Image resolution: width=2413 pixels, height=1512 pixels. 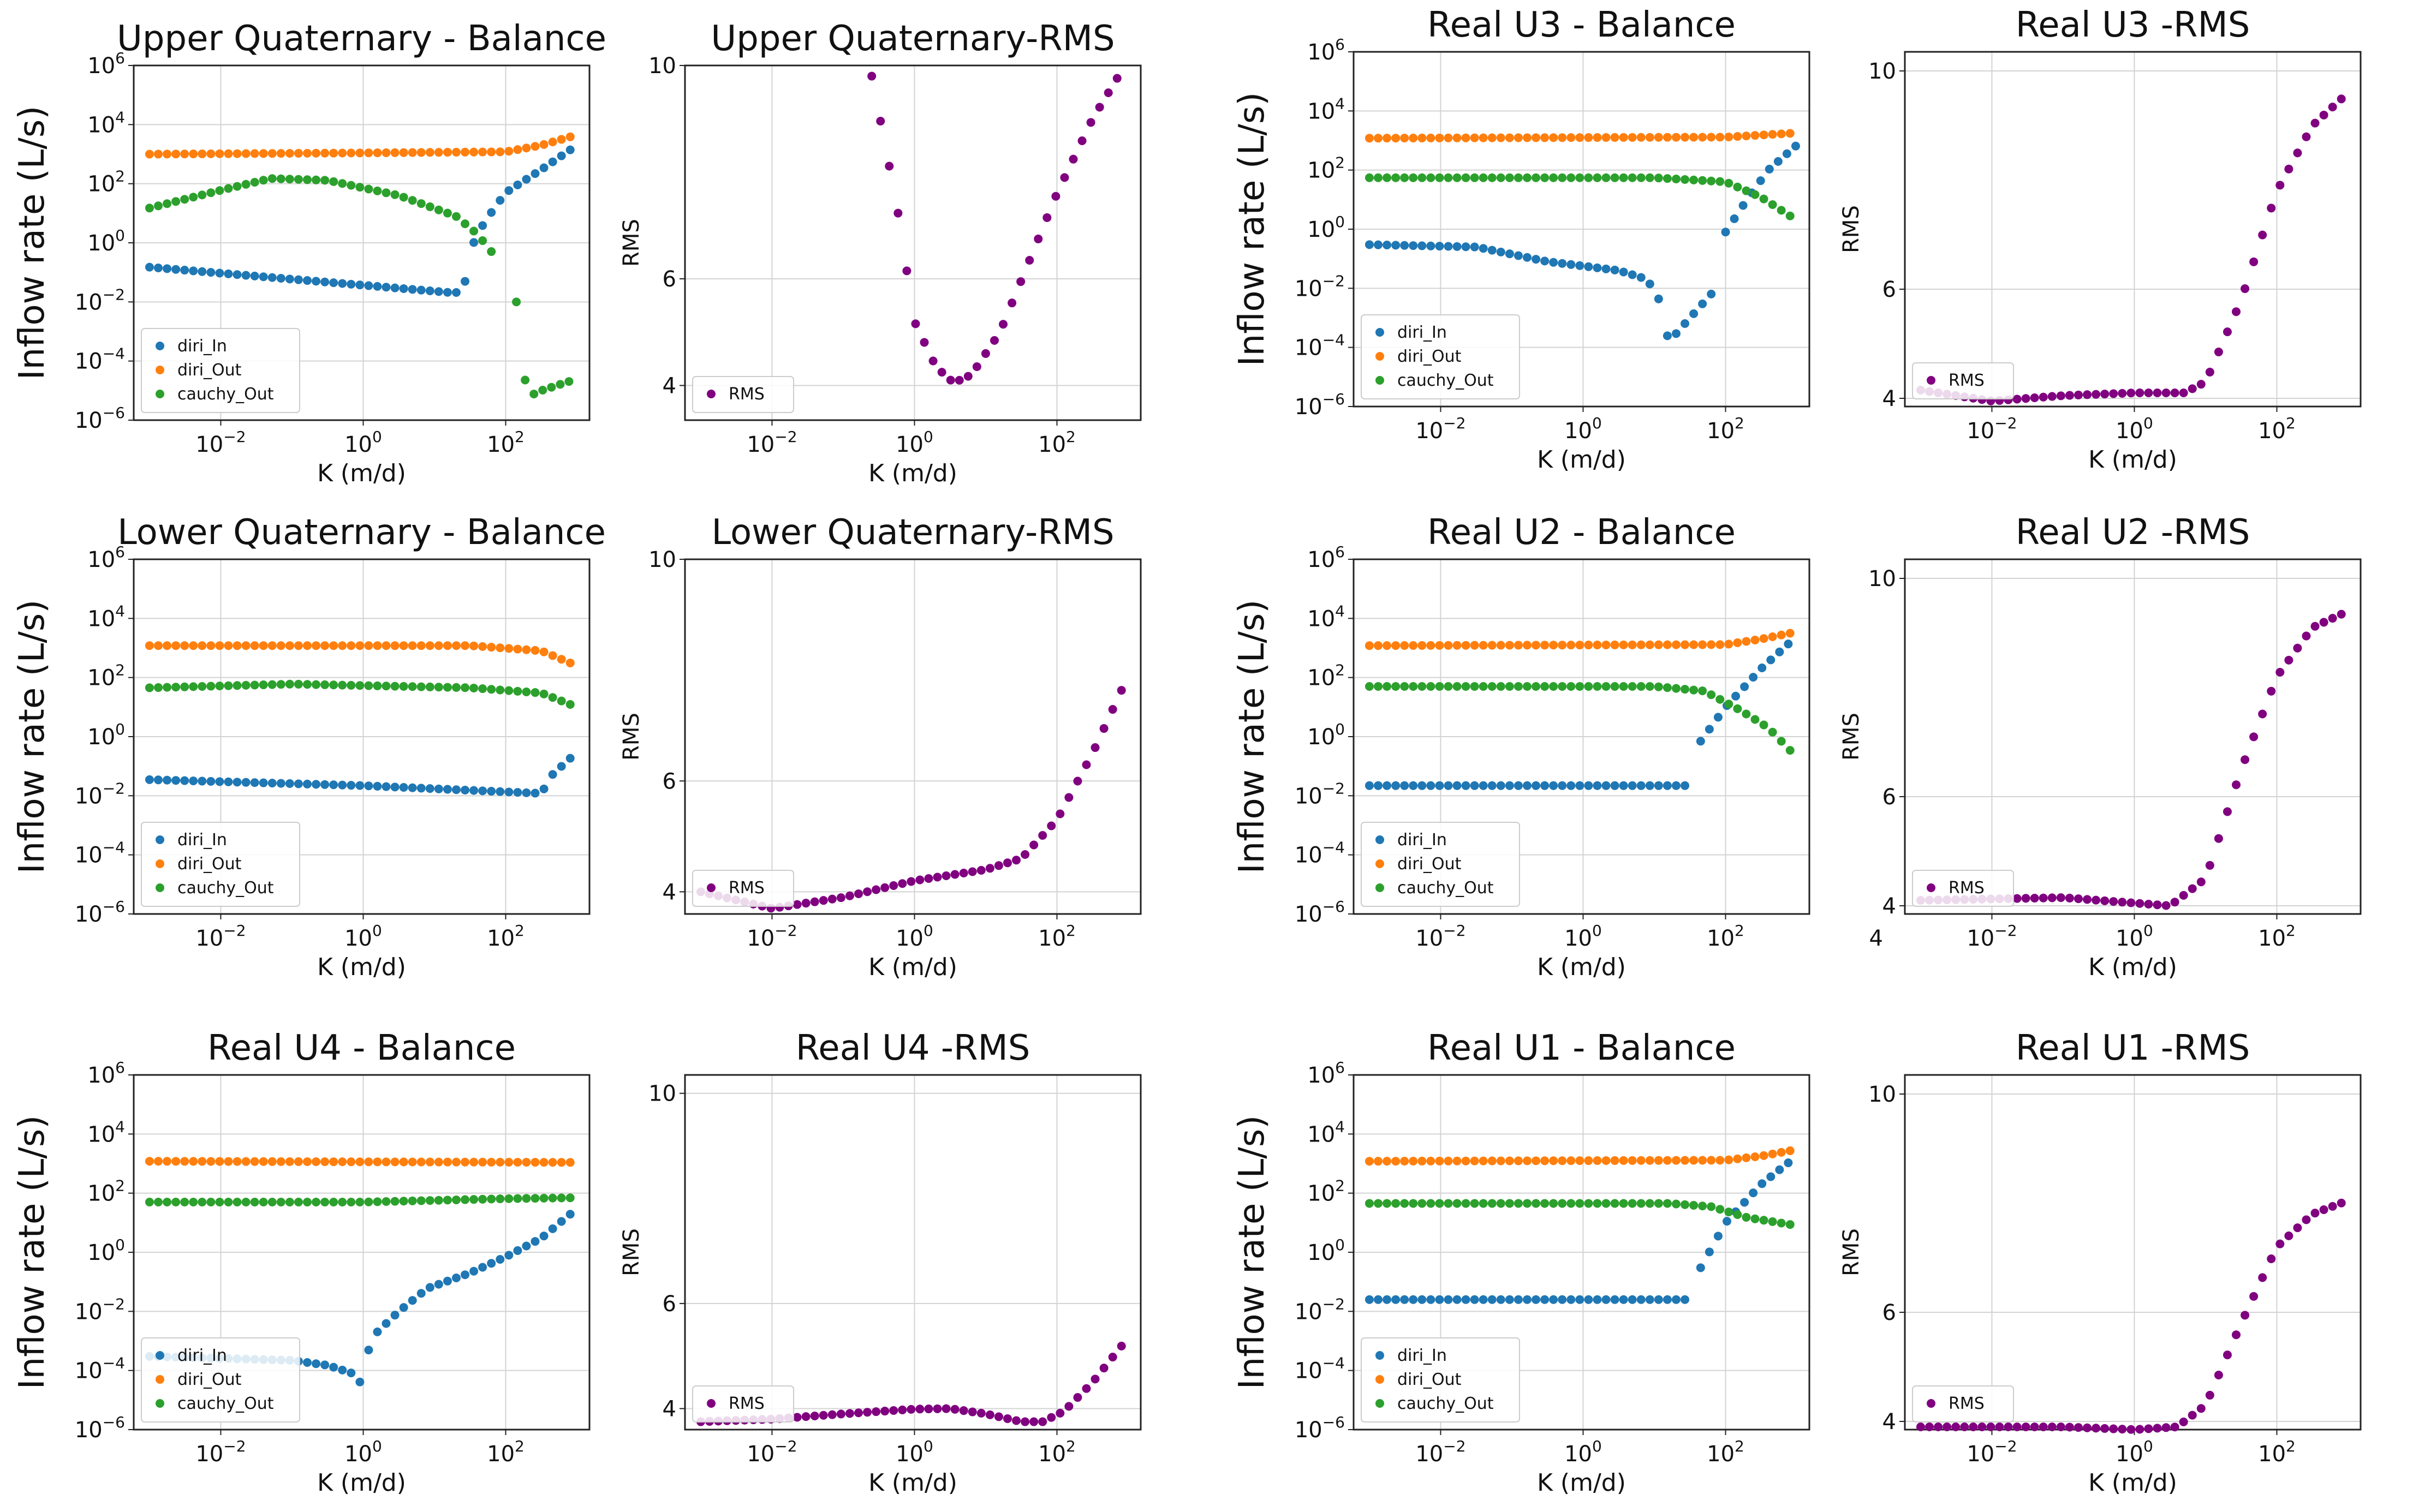 I want to click on chart-title: Real U2 -RMS, so click(x=2133, y=532).